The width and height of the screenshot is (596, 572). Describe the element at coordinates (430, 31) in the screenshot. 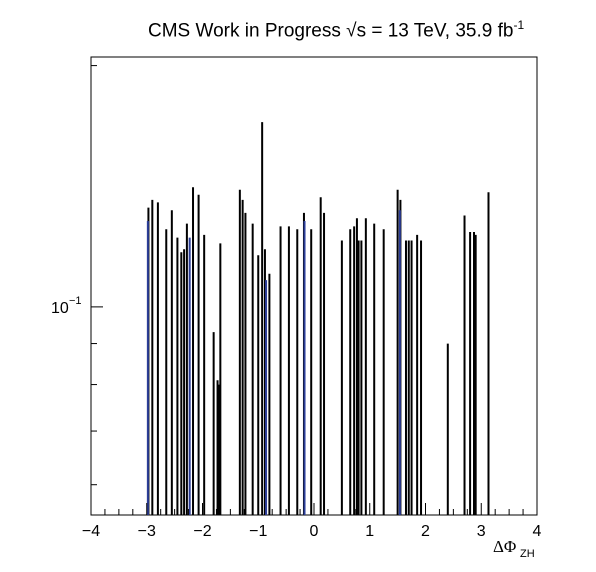

I see `chart-title-energy: √s = 13 TeV, 35.9 fb` at that location.